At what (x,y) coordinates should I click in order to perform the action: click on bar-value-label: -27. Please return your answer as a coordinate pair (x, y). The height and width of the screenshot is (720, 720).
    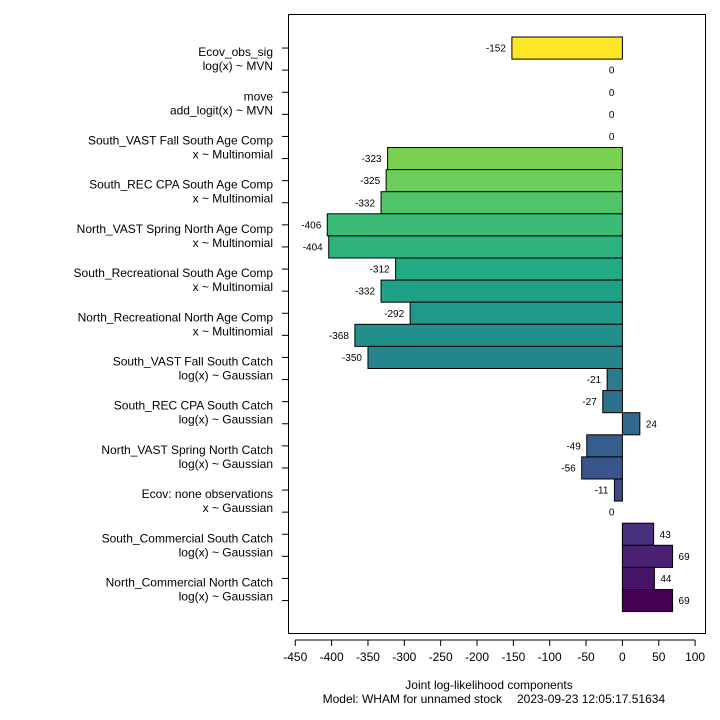
    Looking at the image, I should click on (589, 402).